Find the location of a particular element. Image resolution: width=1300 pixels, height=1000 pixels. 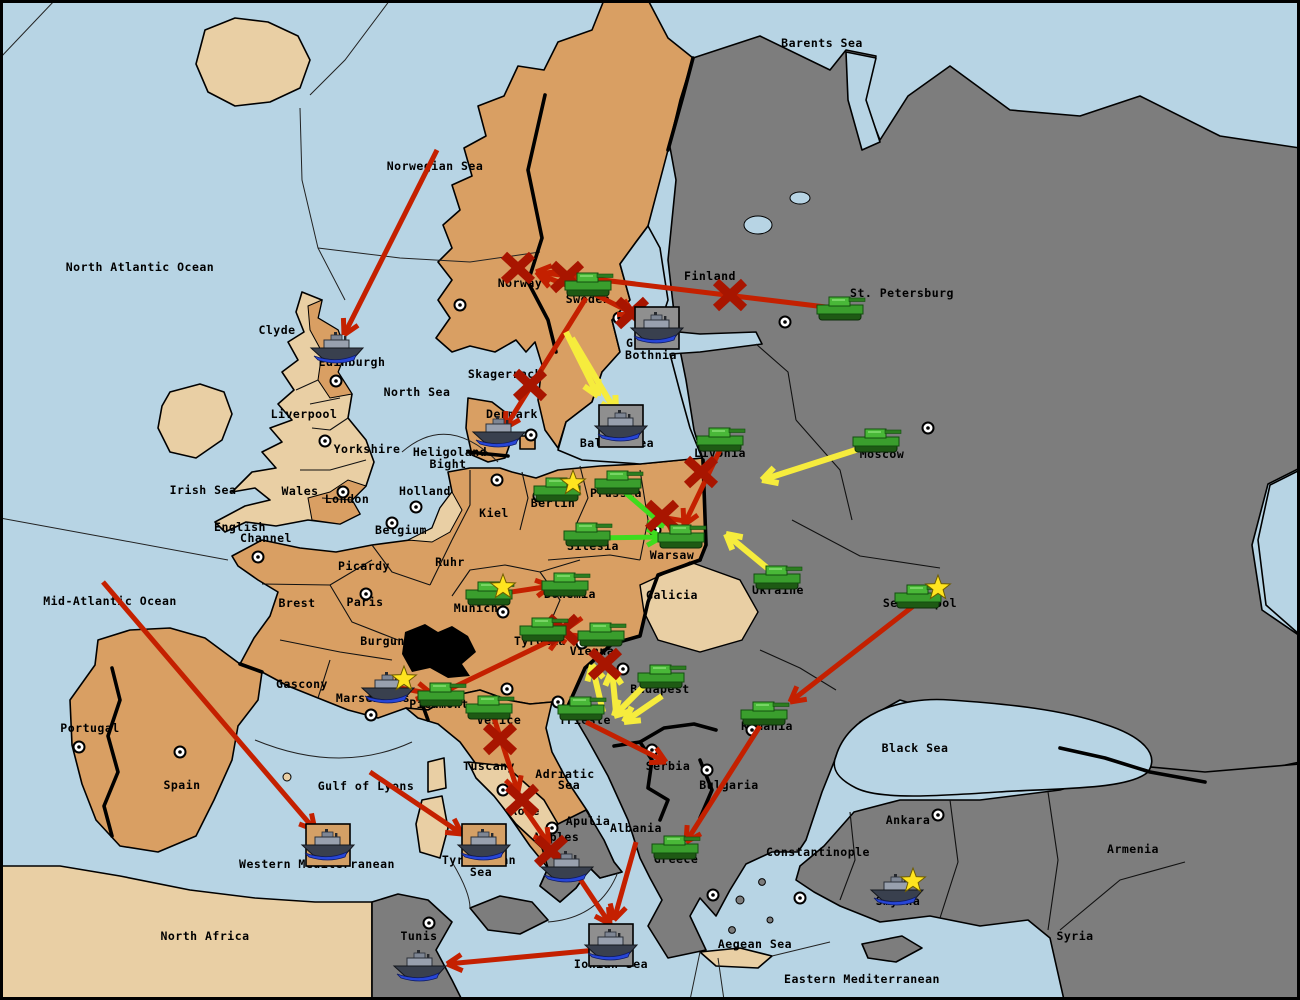

army-unit-budapest is located at coordinates (662, 676).